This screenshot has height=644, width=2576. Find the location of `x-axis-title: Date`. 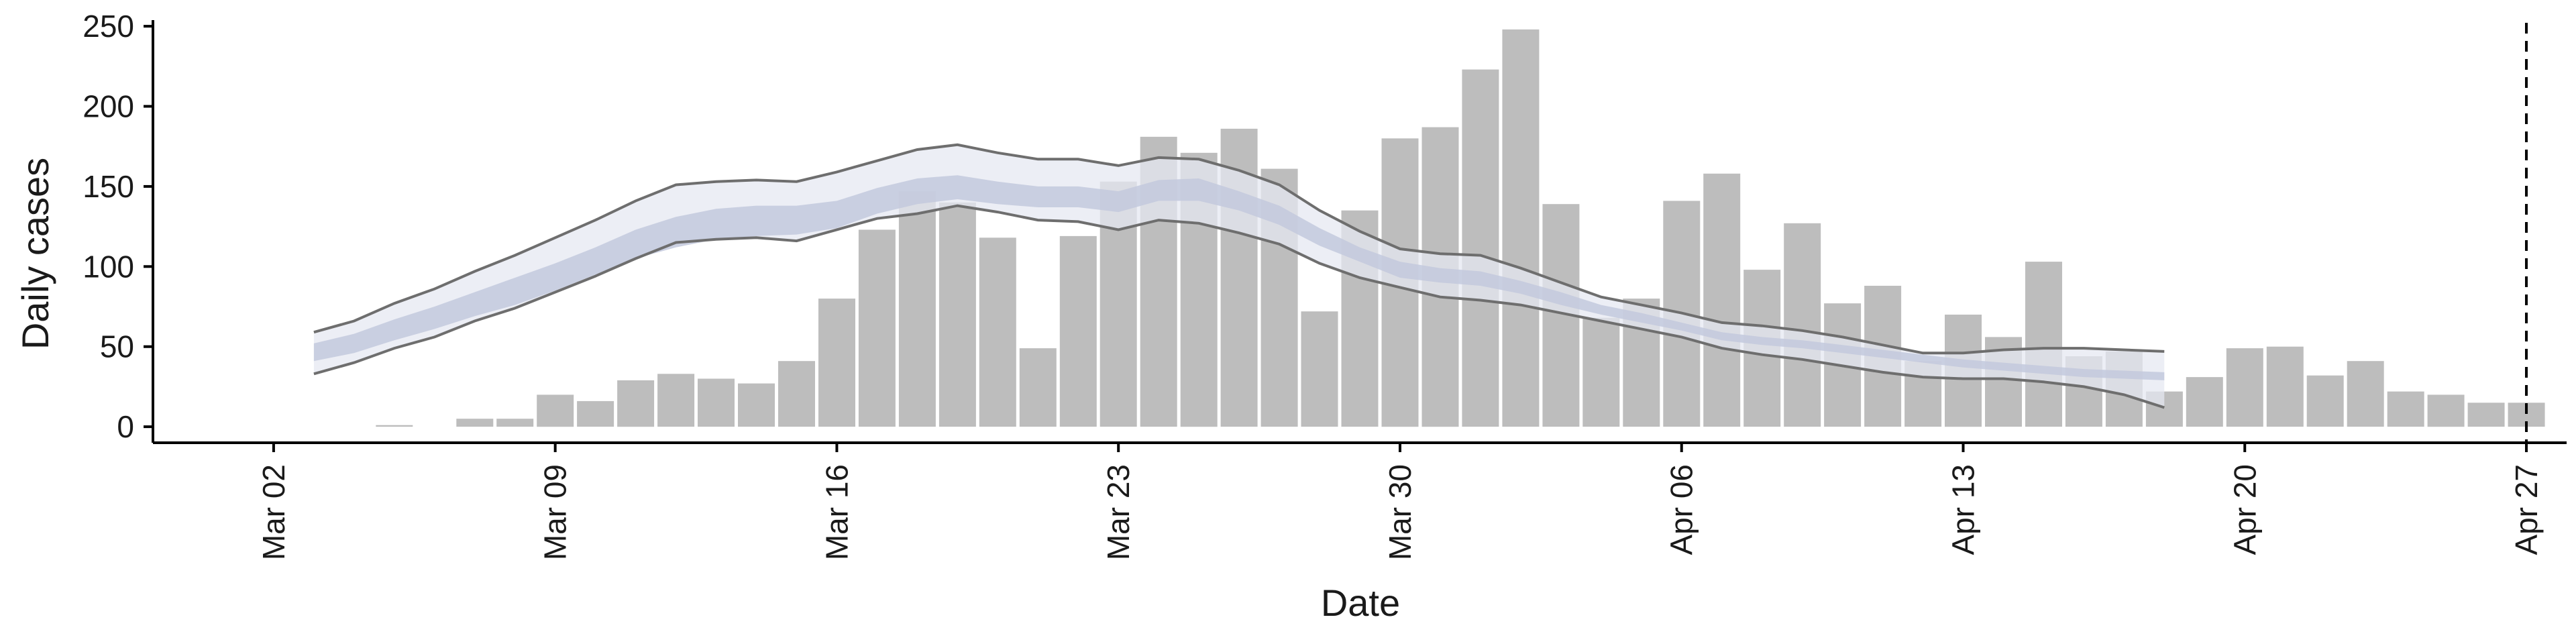

x-axis-title: Date is located at coordinates (1360, 603).